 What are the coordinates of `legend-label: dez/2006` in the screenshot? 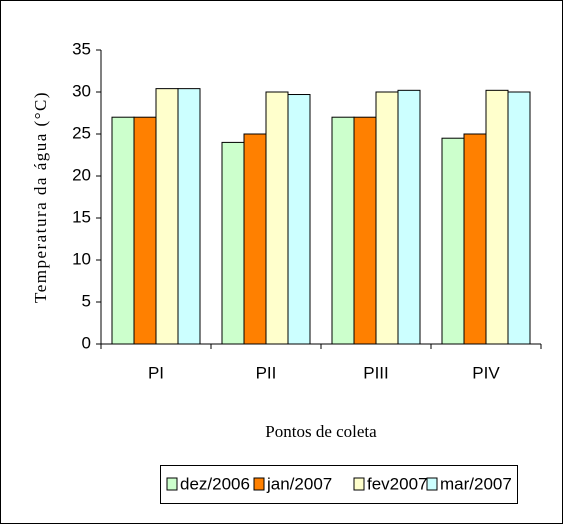 It's located at (215, 483).